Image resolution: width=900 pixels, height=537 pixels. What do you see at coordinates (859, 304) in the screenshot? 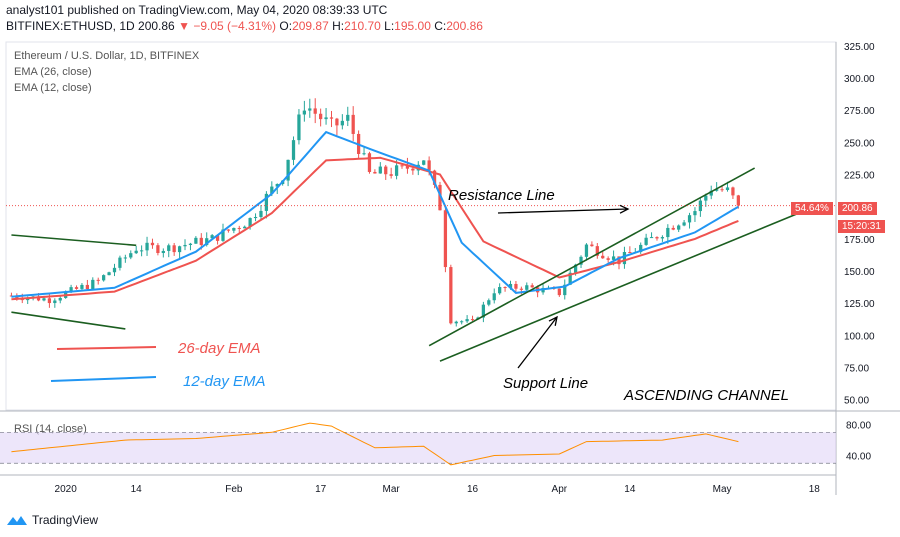
I see `y-tick-label: 125.00` at bounding box center [859, 304].